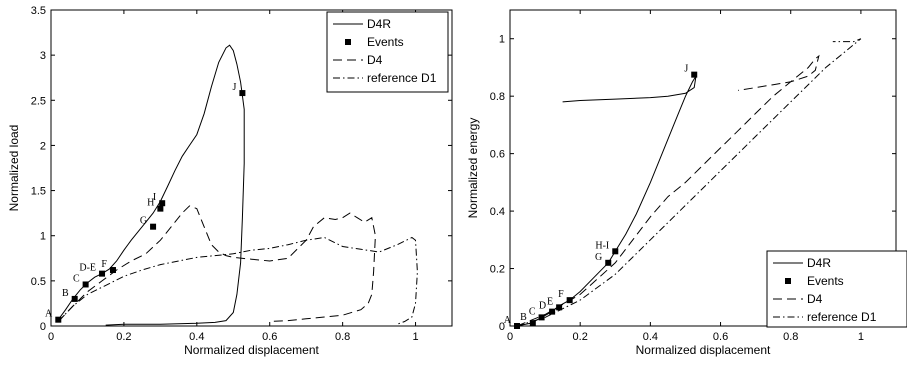 The width and height of the screenshot is (907, 365). I want to click on event-label: I, so click(154, 197).